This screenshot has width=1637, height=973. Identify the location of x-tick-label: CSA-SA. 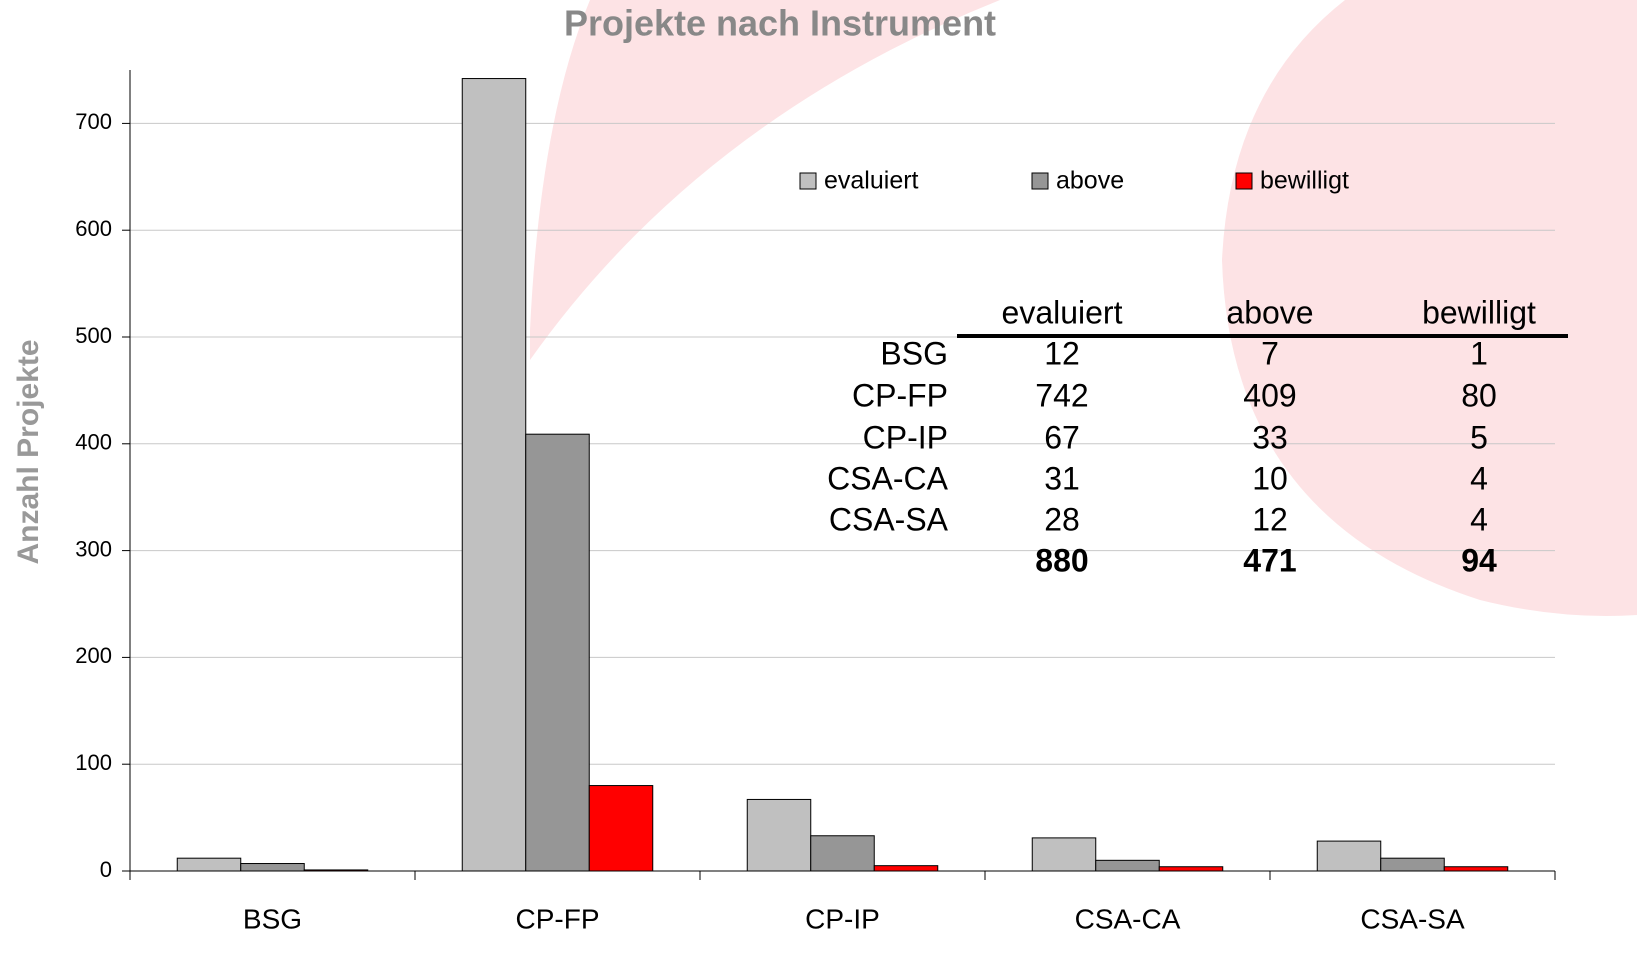
(1412, 918).